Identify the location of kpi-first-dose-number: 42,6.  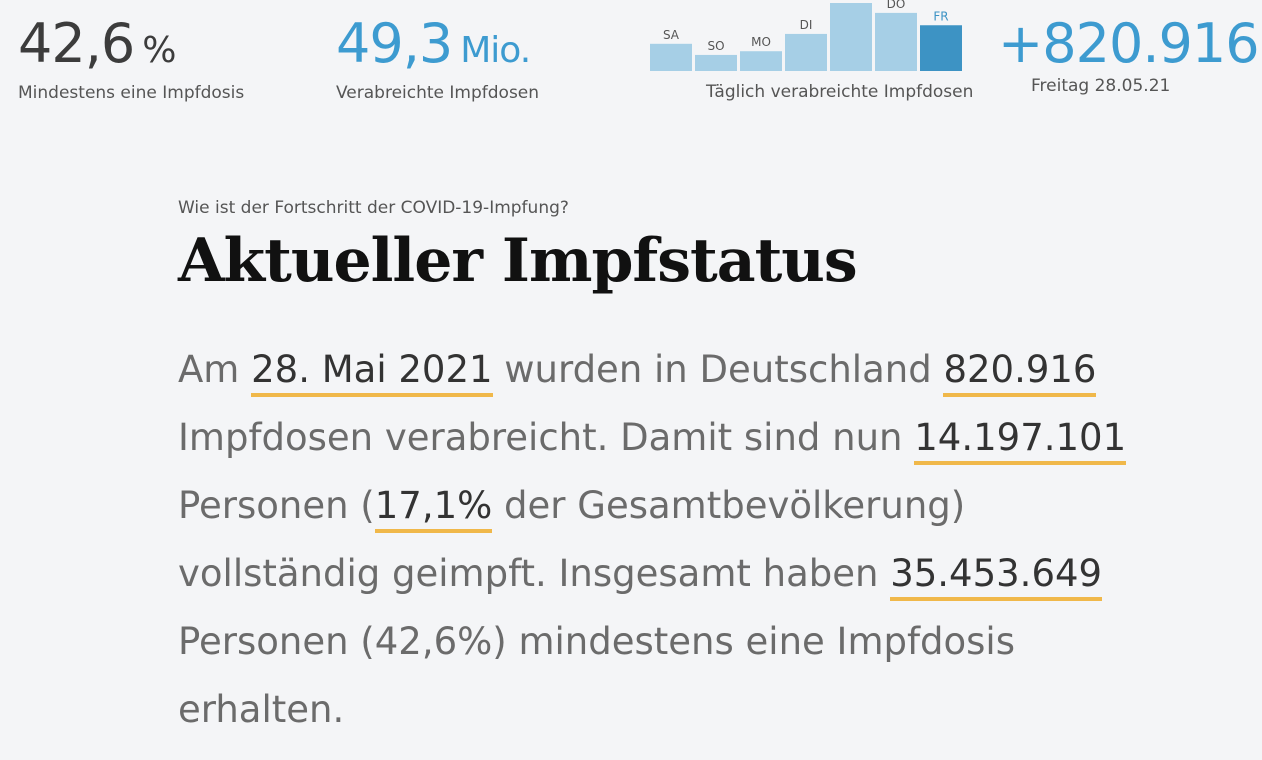
(76, 43).